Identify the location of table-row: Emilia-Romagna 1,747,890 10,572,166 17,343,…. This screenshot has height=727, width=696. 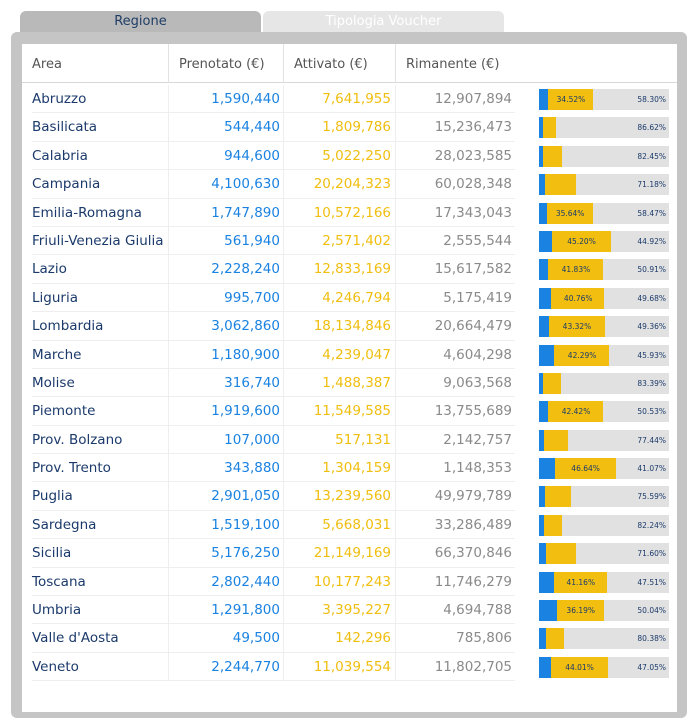
(349, 212).